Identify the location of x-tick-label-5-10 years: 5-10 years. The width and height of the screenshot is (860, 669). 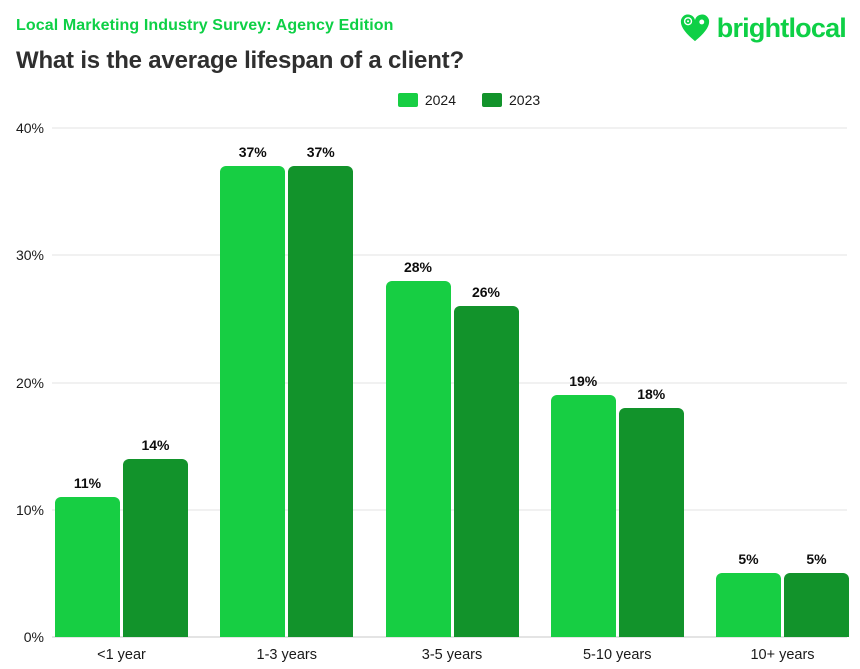
(617, 655).